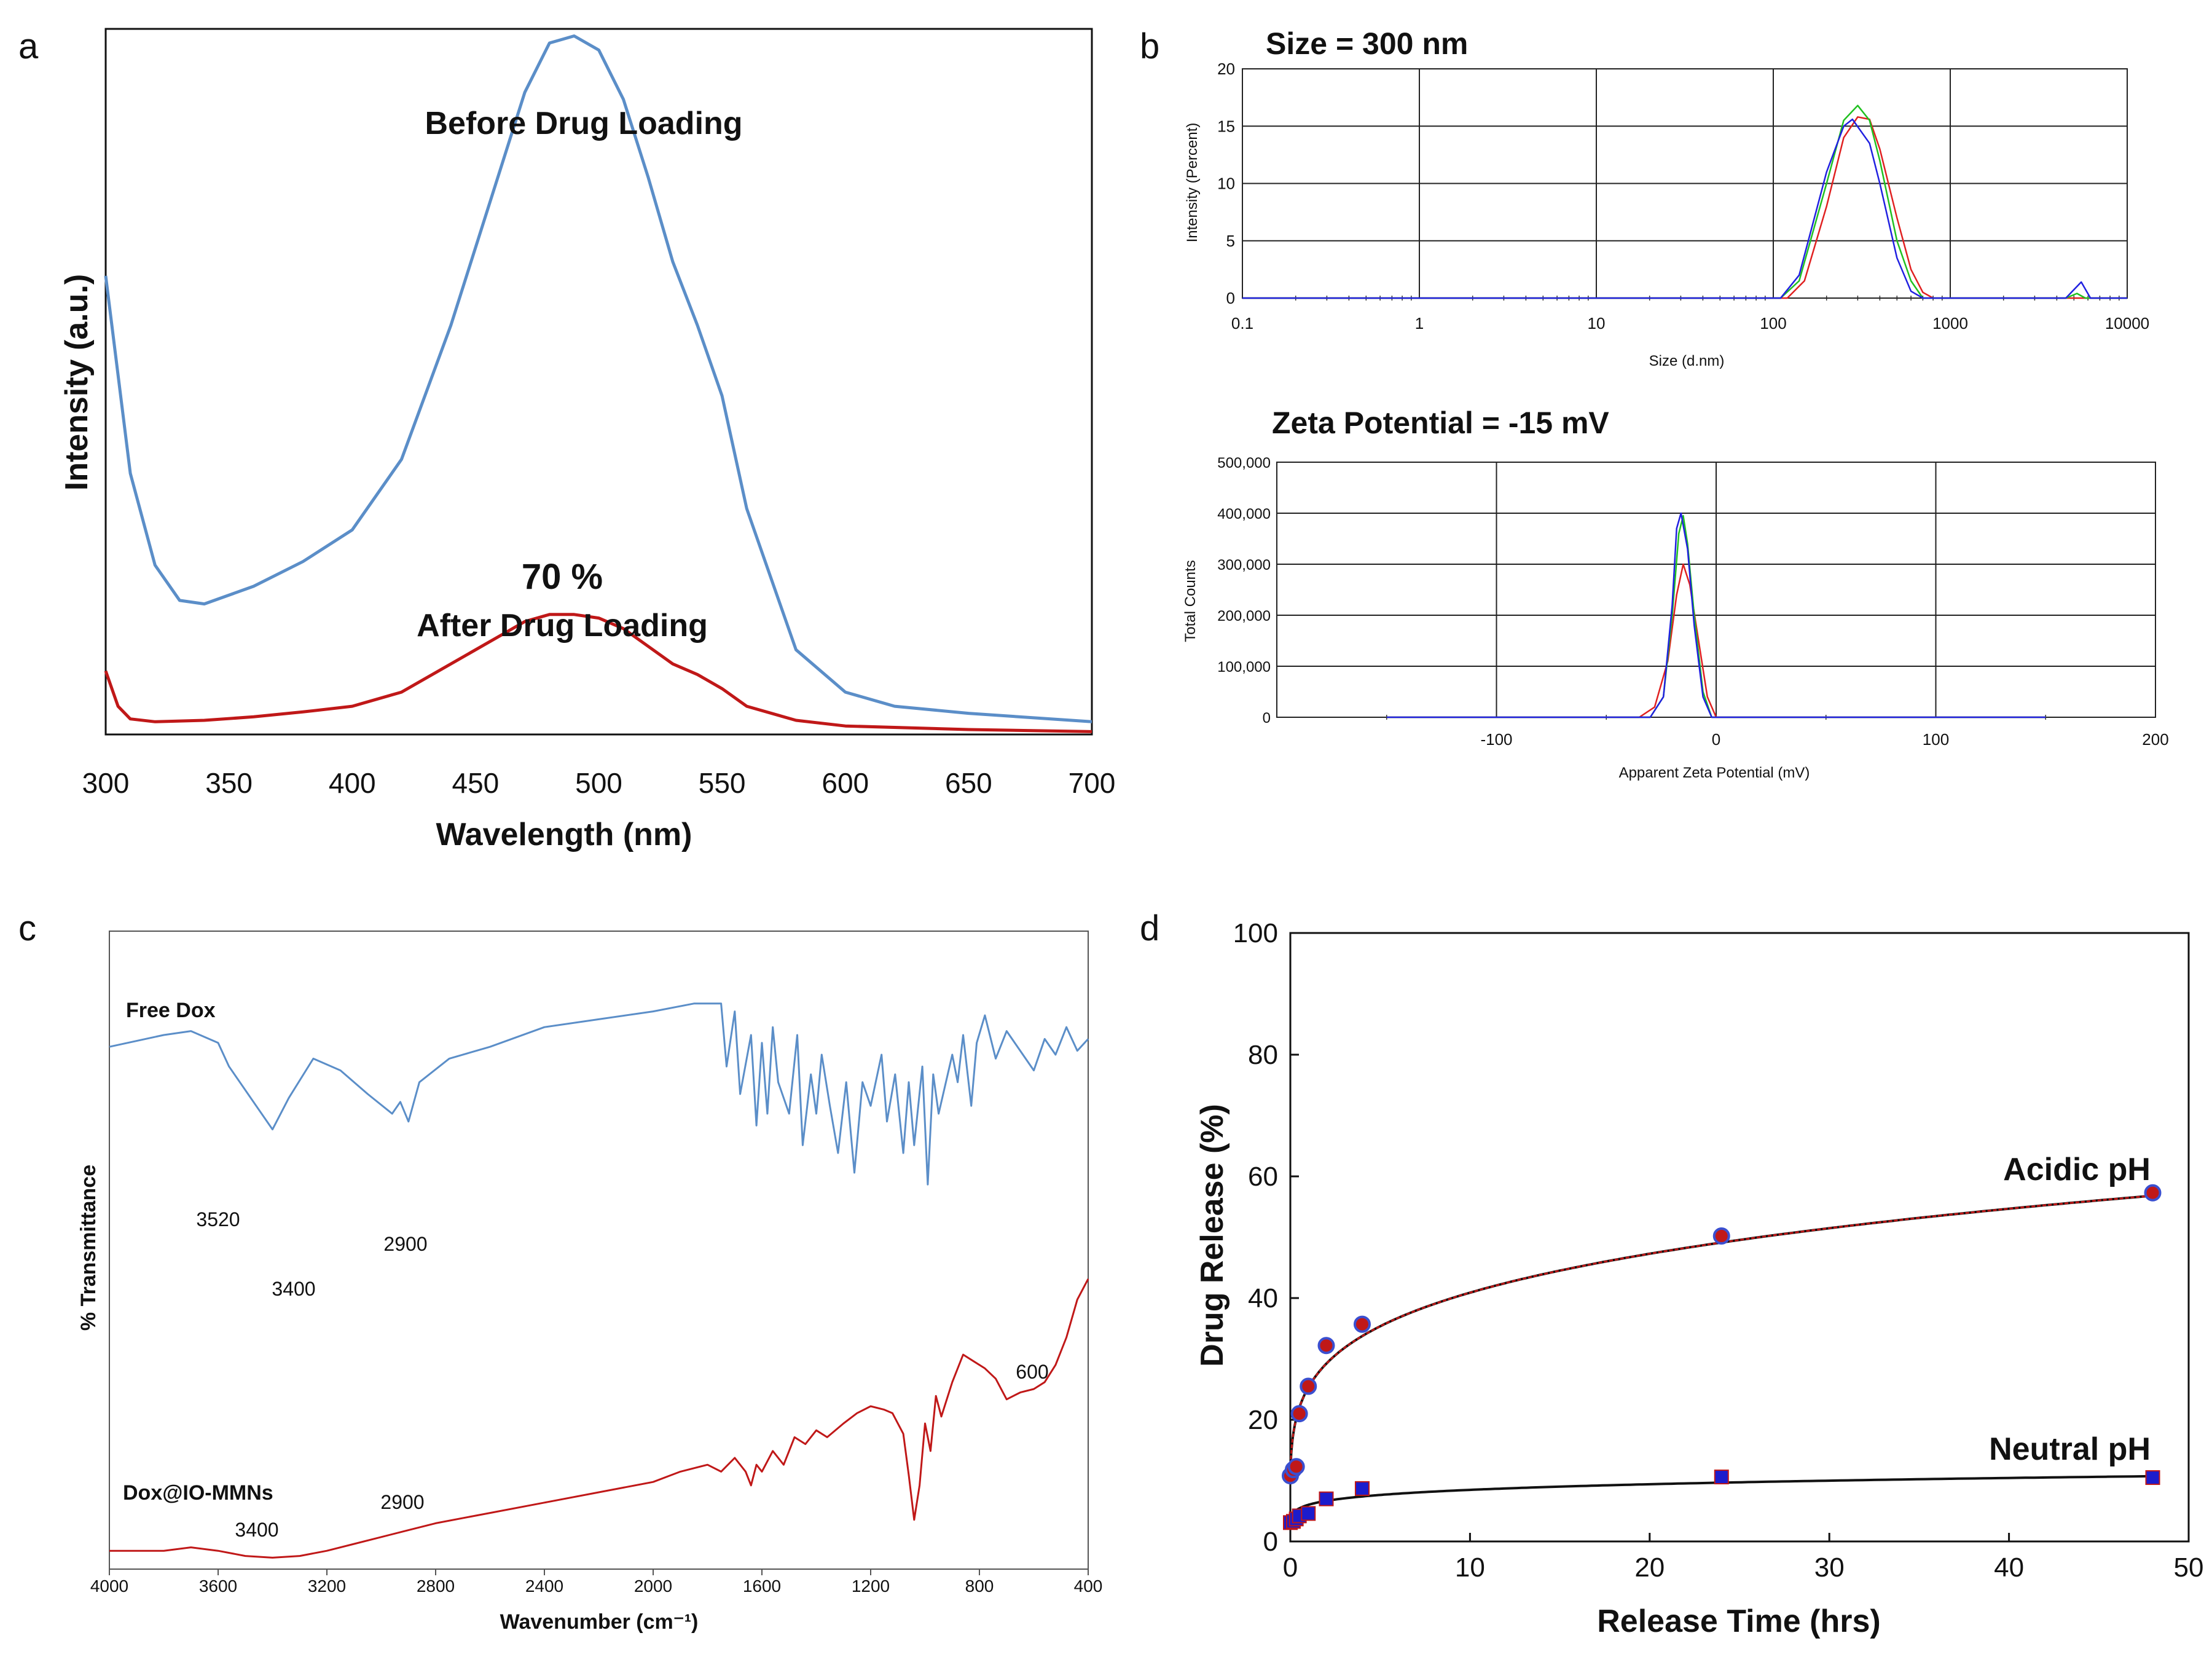  Describe the element at coordinates (1714, 773) in the screenshot. I see `panel-b-zeta-xlabel: Apparent Zeta Potential (mV)` at that location.